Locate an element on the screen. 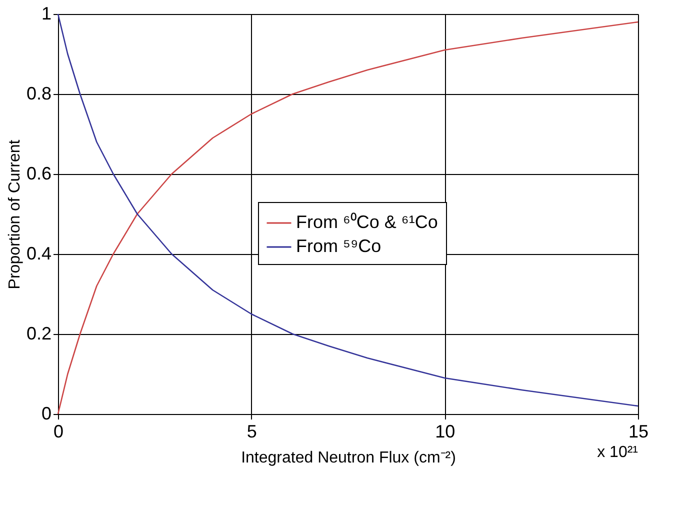 This screenshot has height=509, width=700. y-tick-label: 0.4 is located at coordinates (39, 254).